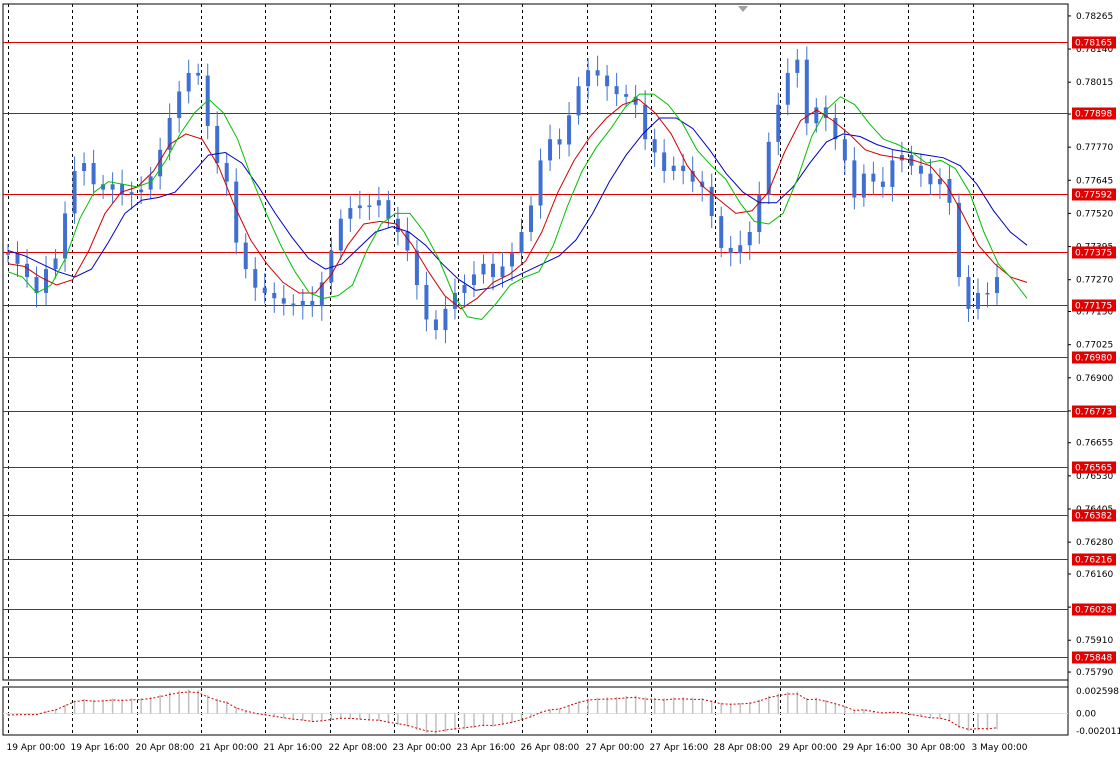  Describe the element at coordinates (743, 9) in the screenshot. I see `shift-marker-icon` at that location.